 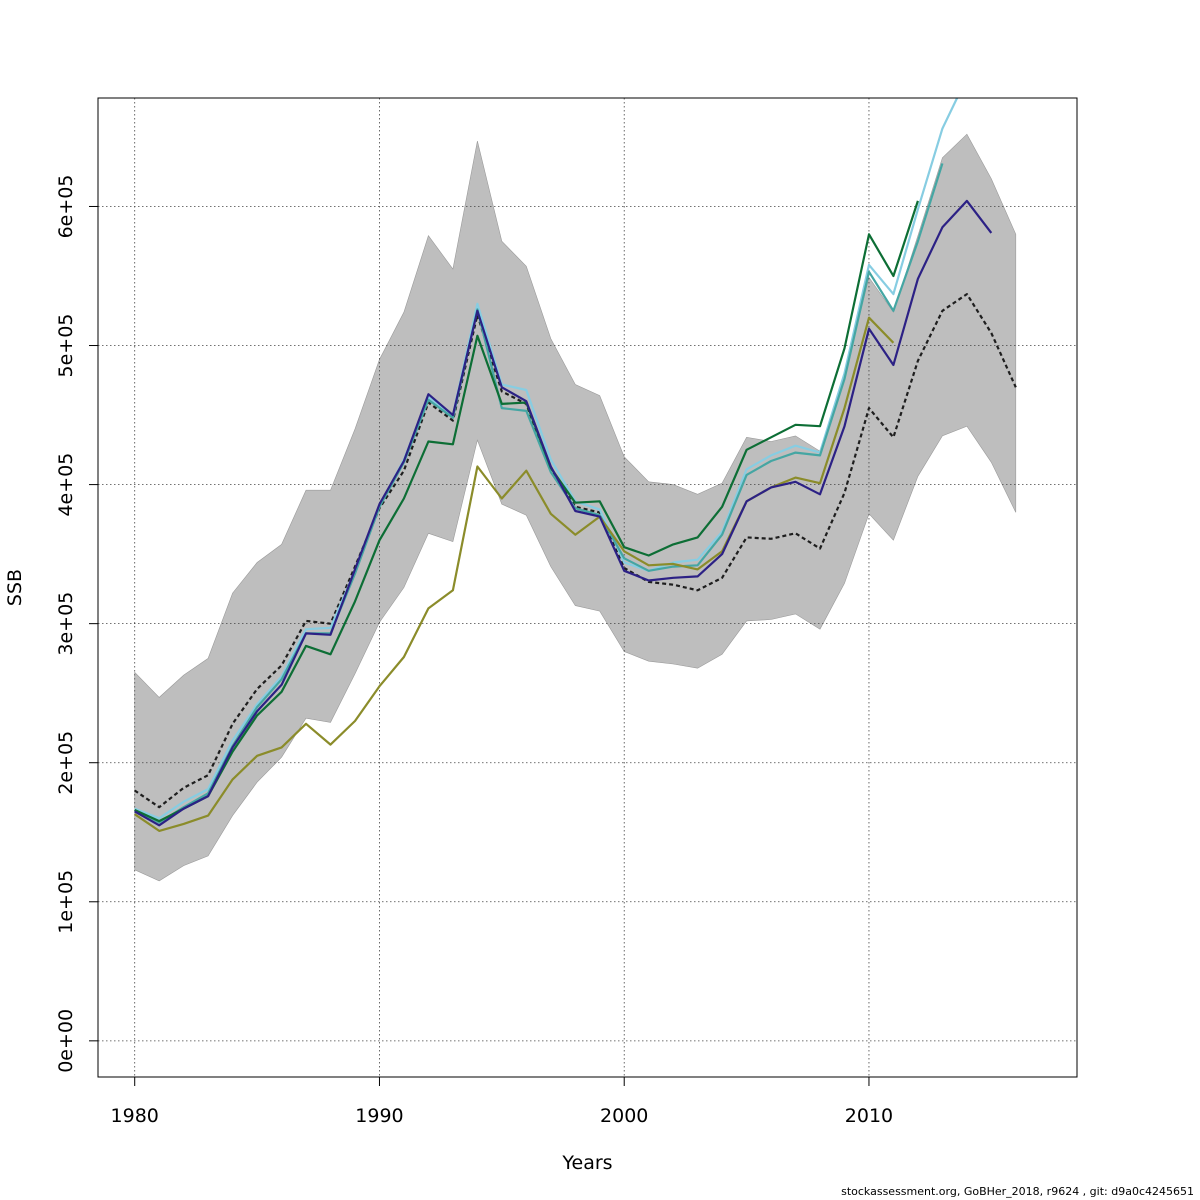 I want to click on y-tick-label: 2e+05, so click(x=66, y=763).